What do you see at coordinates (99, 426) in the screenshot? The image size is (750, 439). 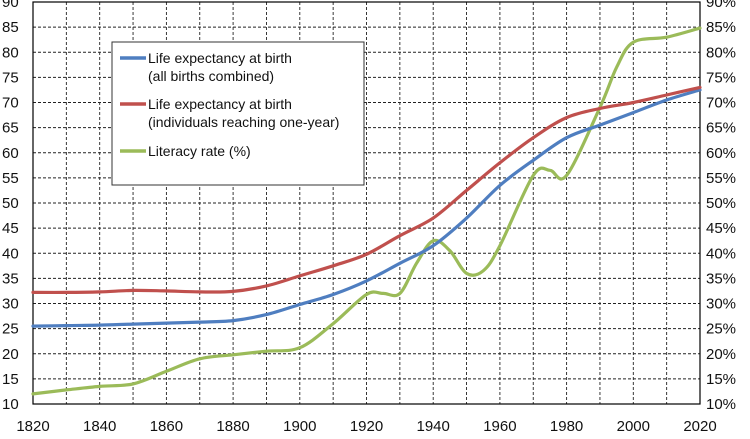 I see `x-tick-label: 1840` at bounding box center [99, 426].